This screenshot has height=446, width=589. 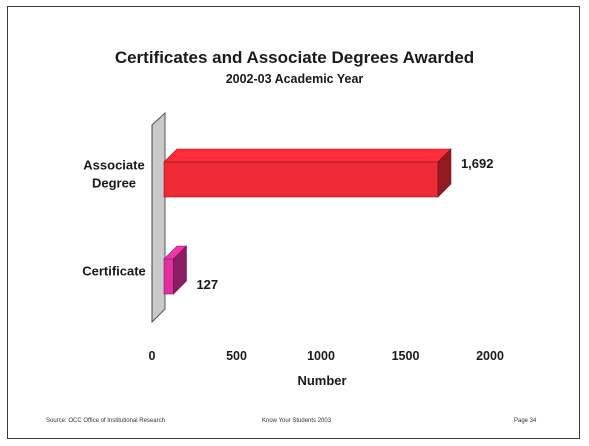 What do you see at coordinates (114, 183) in the screenshot?
I see `category-label-0-1: Degree` at bounding box center [114, 183].